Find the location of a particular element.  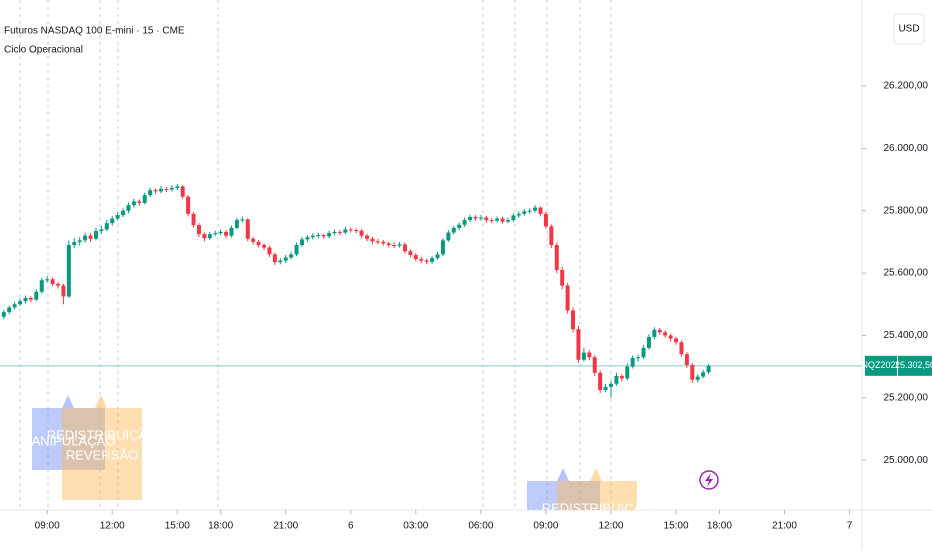

x-tick-label: 12:00 is located at coordinates (610, 526).